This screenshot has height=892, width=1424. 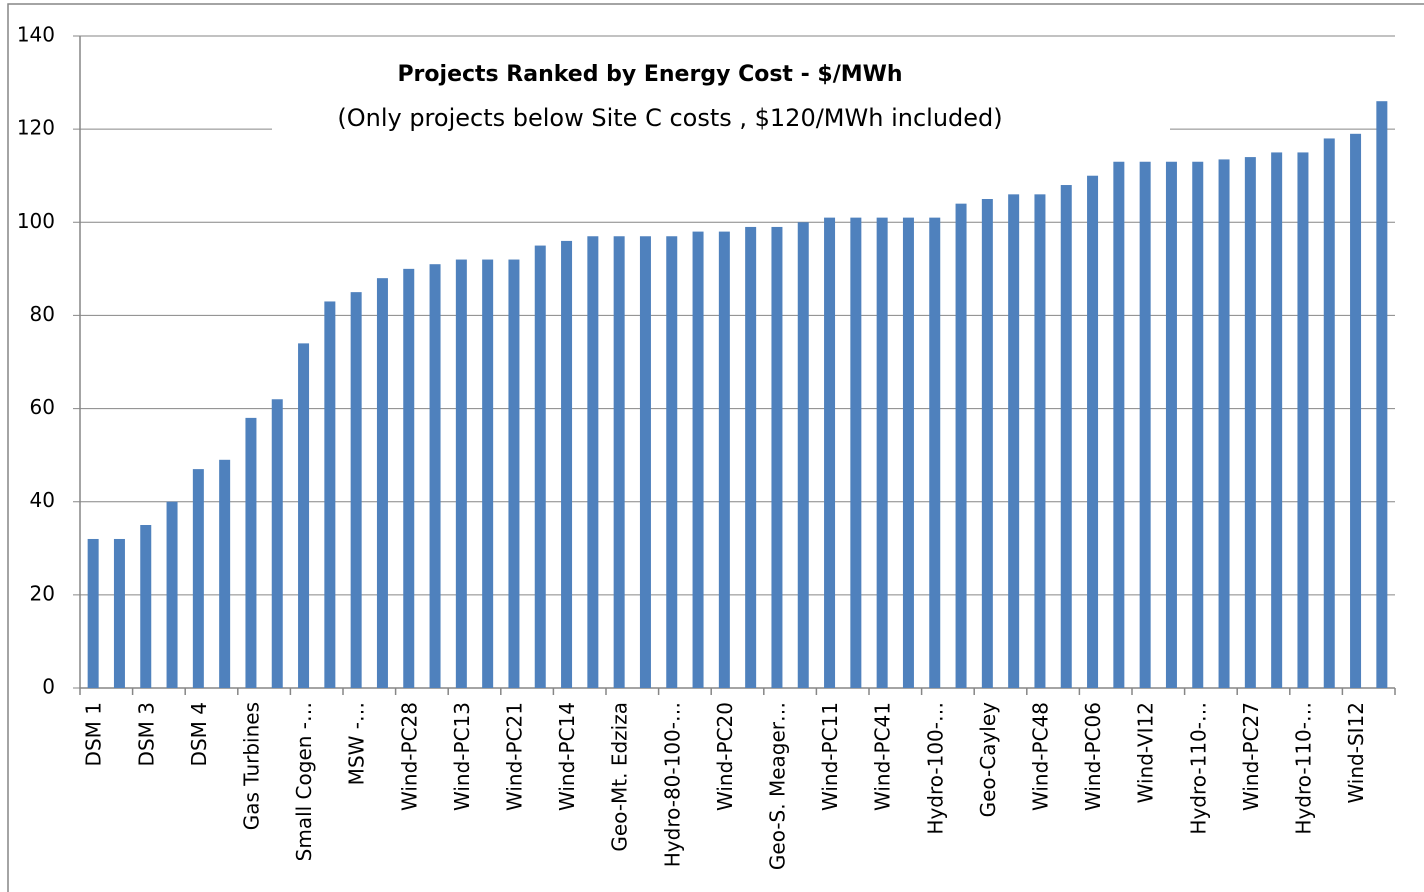 What do you see at coordinates (251, 766) in the screenshot?
I see `x-tick-label: Gas Turbines` at bounding box center [251, 766].